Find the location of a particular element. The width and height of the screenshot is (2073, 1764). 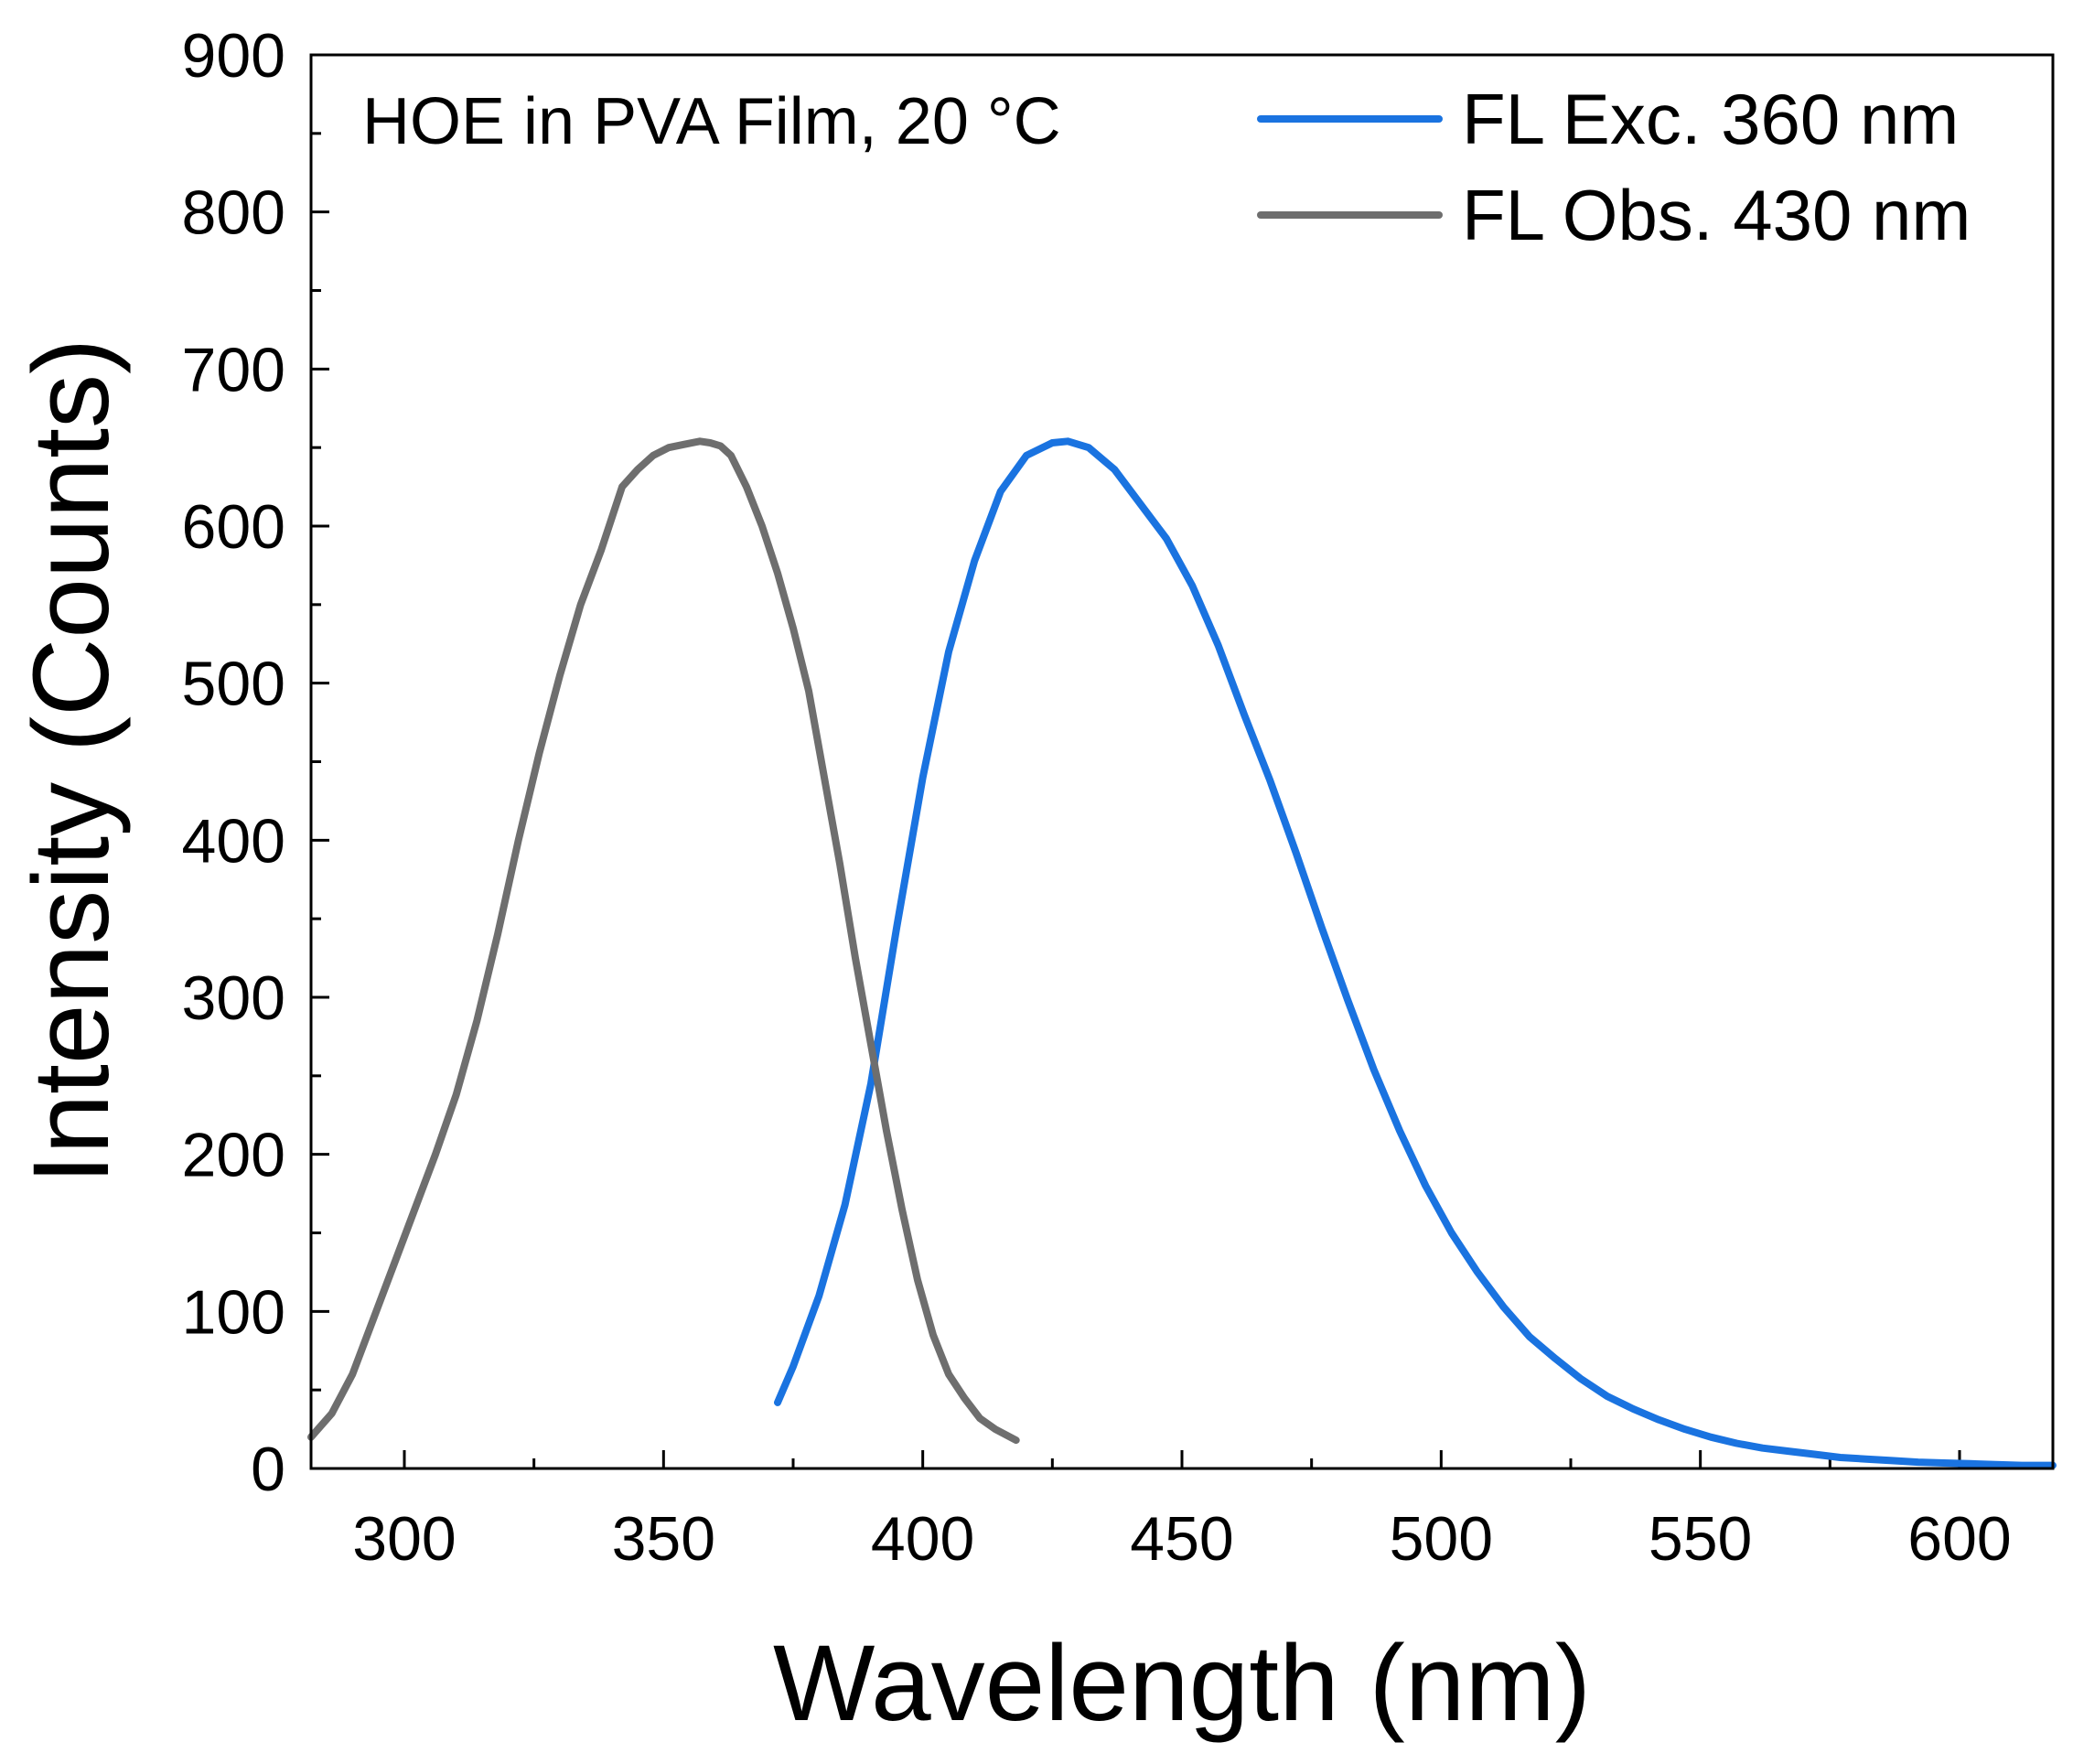

y-tick-label: 100 is located at coordinates (233, 1312).